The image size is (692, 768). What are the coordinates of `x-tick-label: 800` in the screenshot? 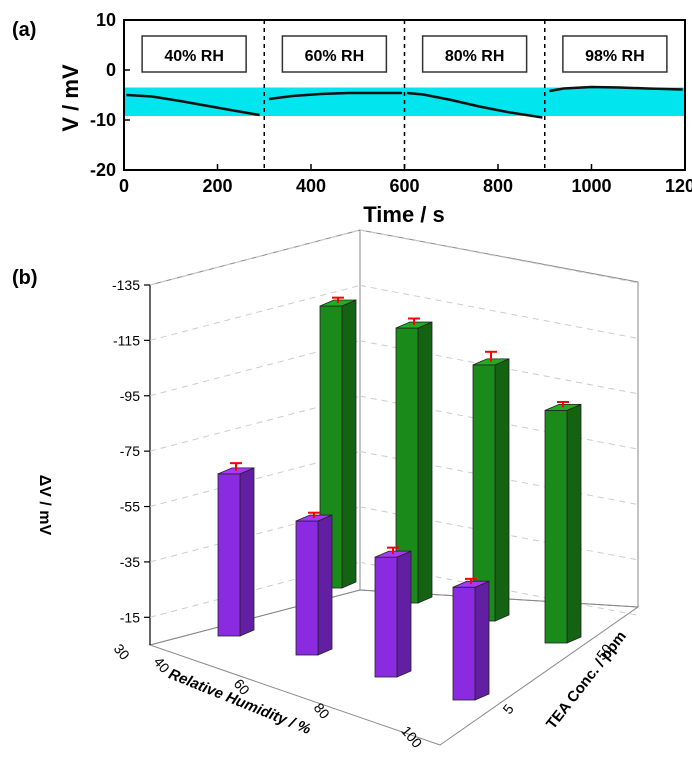 It's located at (498, 186).